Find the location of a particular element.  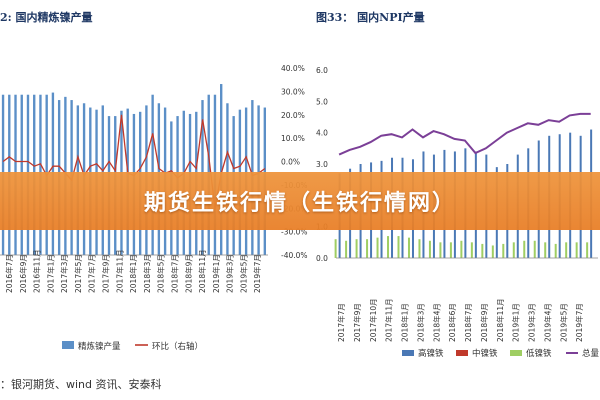

chart1-x-tick: 2018年7月 is located at coordinates (174, 273).